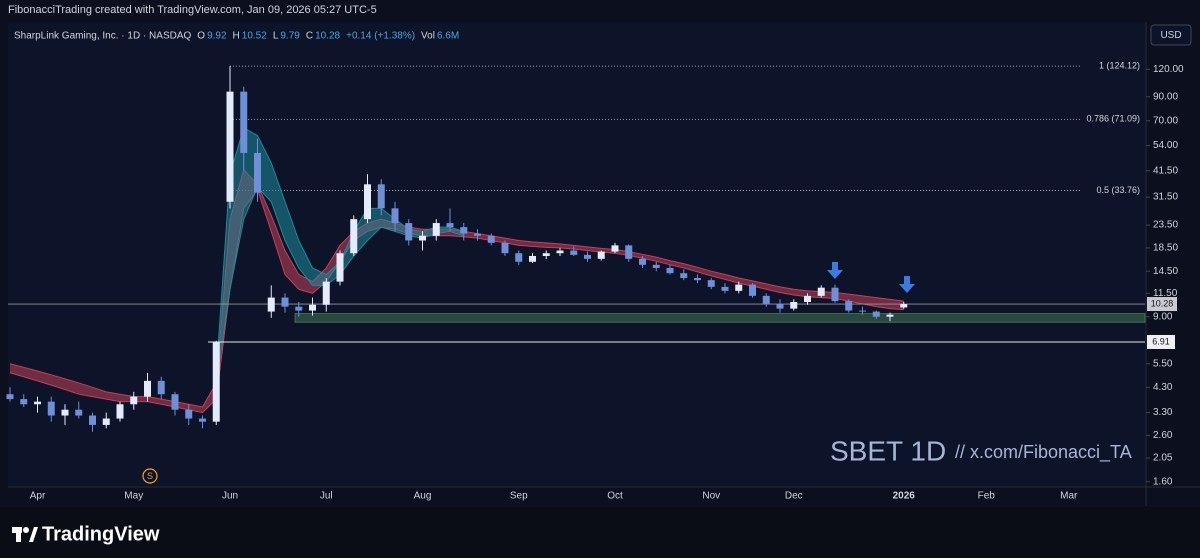  Describe the element at coordinates (38, 496) in the screenshot. I see `x-tick-label: Apr` at that location.